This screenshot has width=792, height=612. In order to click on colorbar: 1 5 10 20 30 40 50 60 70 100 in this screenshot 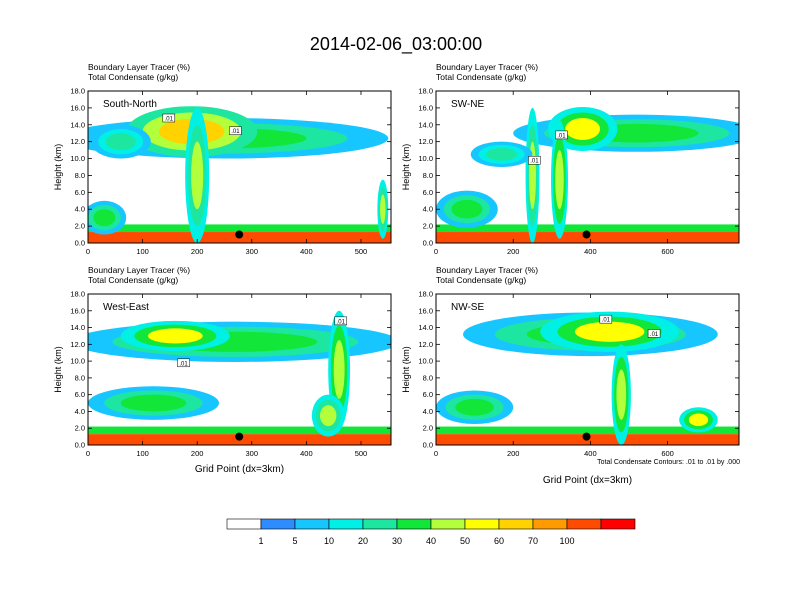, I will do `click(431, 532)`.